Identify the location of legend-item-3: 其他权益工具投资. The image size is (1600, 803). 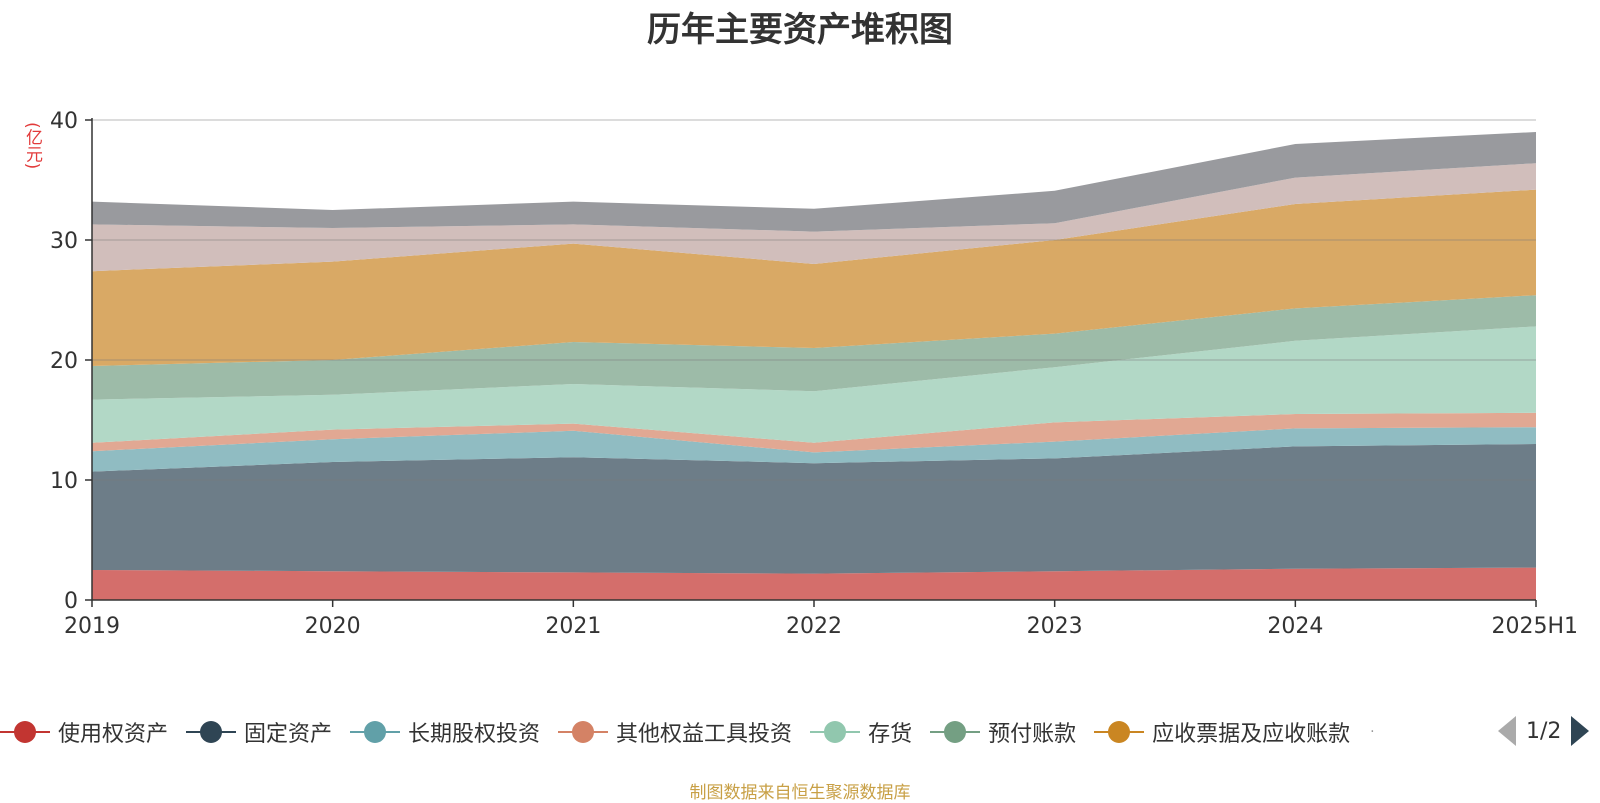
(675, 732).